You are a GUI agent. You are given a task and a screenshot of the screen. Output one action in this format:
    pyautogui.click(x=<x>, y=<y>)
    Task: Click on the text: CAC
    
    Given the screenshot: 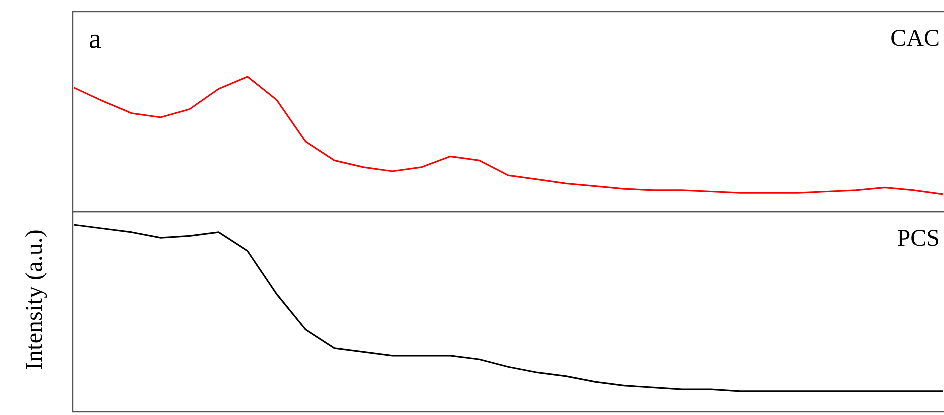 What is the action you would take?
    pyautogui.click(x=915, y=39)
    